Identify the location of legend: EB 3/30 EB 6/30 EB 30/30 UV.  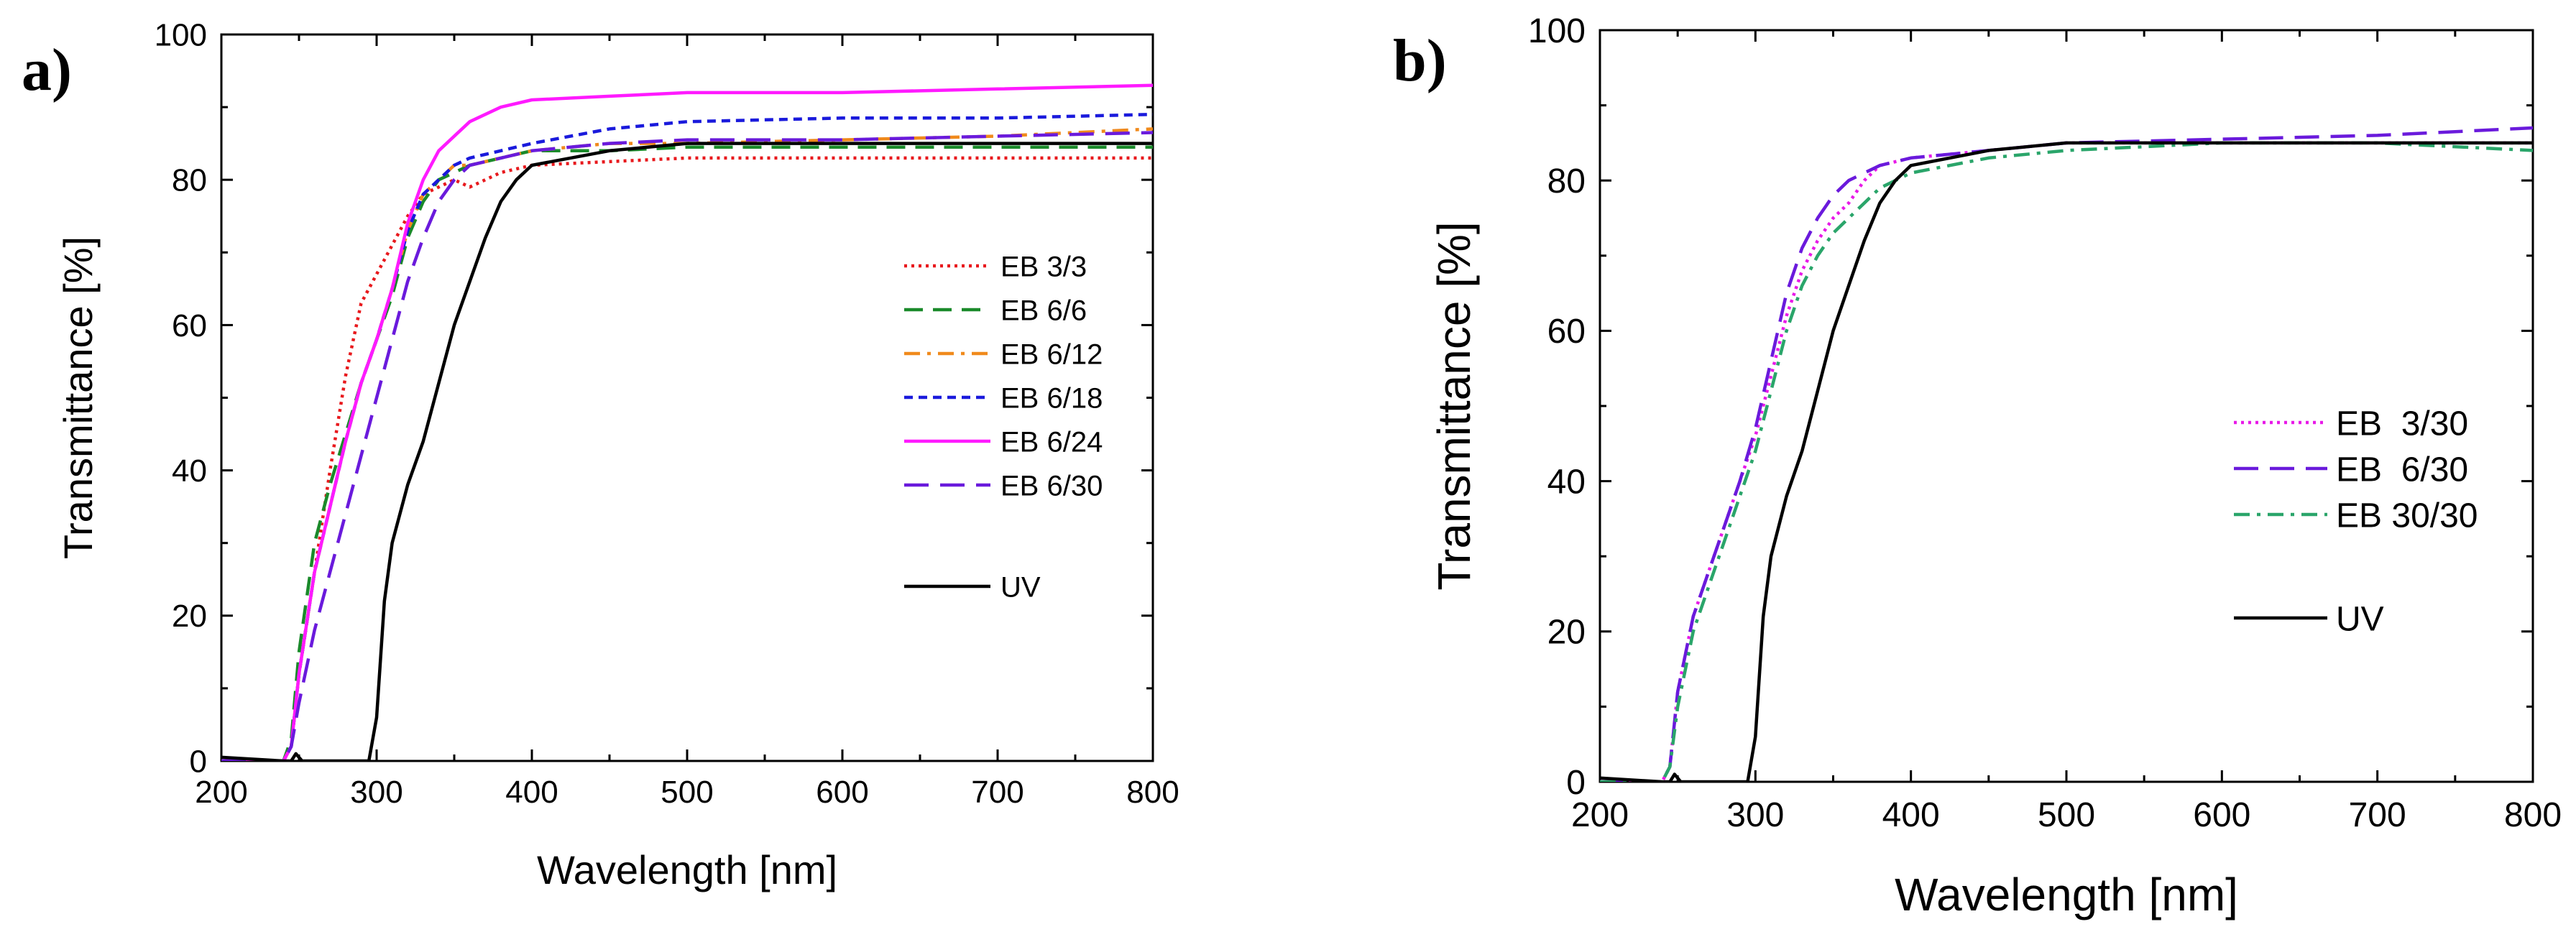
(2356, 521).